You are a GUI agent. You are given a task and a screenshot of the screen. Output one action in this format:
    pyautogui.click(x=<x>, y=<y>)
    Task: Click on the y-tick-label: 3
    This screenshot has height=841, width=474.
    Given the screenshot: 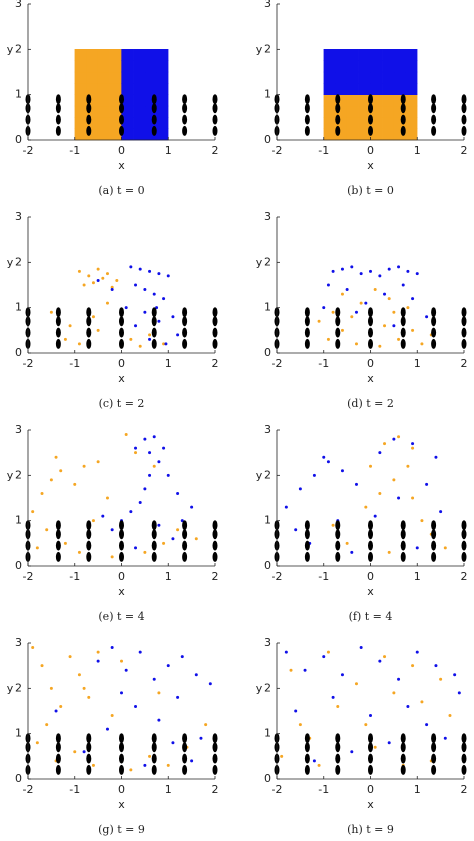 What is the action you would take?
    pyautogui.click(x=18, y=429)
    